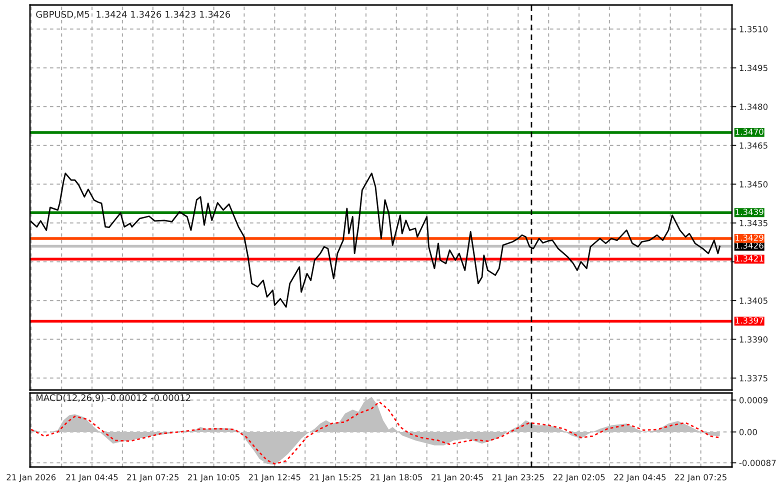 The width and height of the screenshot is (781, 489). Describe the element at coordinates (92, 478) in the screenshot. I see `x-tick-label: 21 Jan 04:45` at that location.